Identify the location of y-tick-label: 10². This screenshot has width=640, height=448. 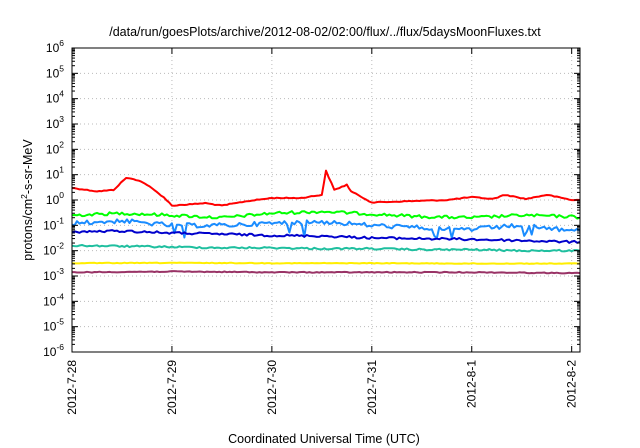
(55, 147).